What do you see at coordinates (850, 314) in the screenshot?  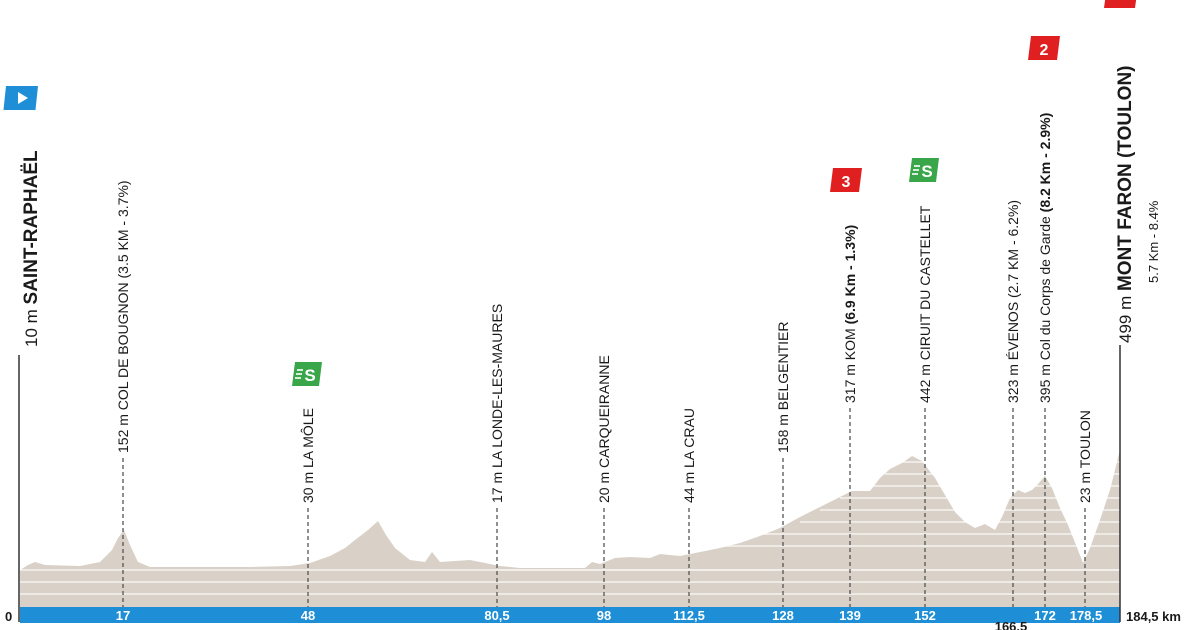 I see `waypoint-label-kom: 317 m KOM (6.9 Km - 1.3%)` at bounding box center [850, 314].